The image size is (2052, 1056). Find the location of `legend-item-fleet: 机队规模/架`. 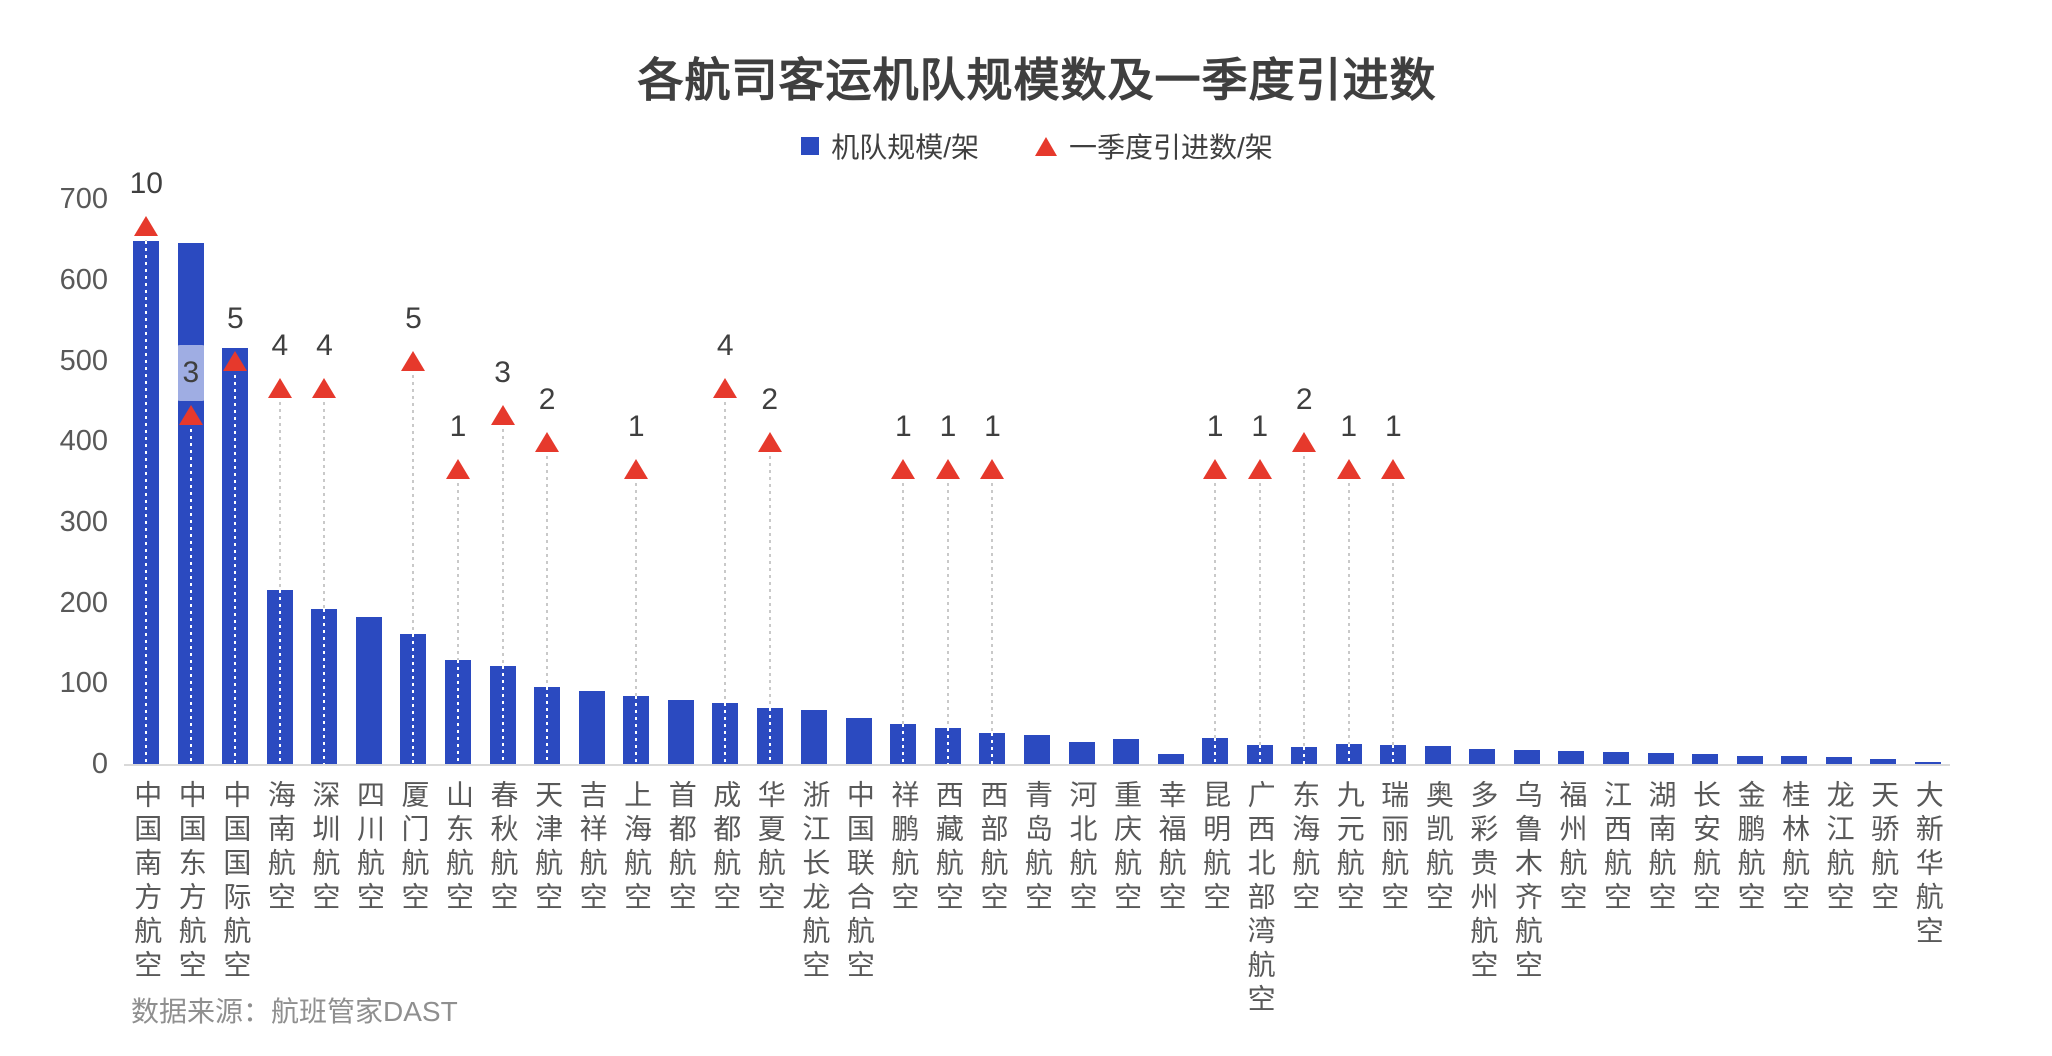

legend-item-fleet: 机队规模/架 is located at coordinates (890, 146).